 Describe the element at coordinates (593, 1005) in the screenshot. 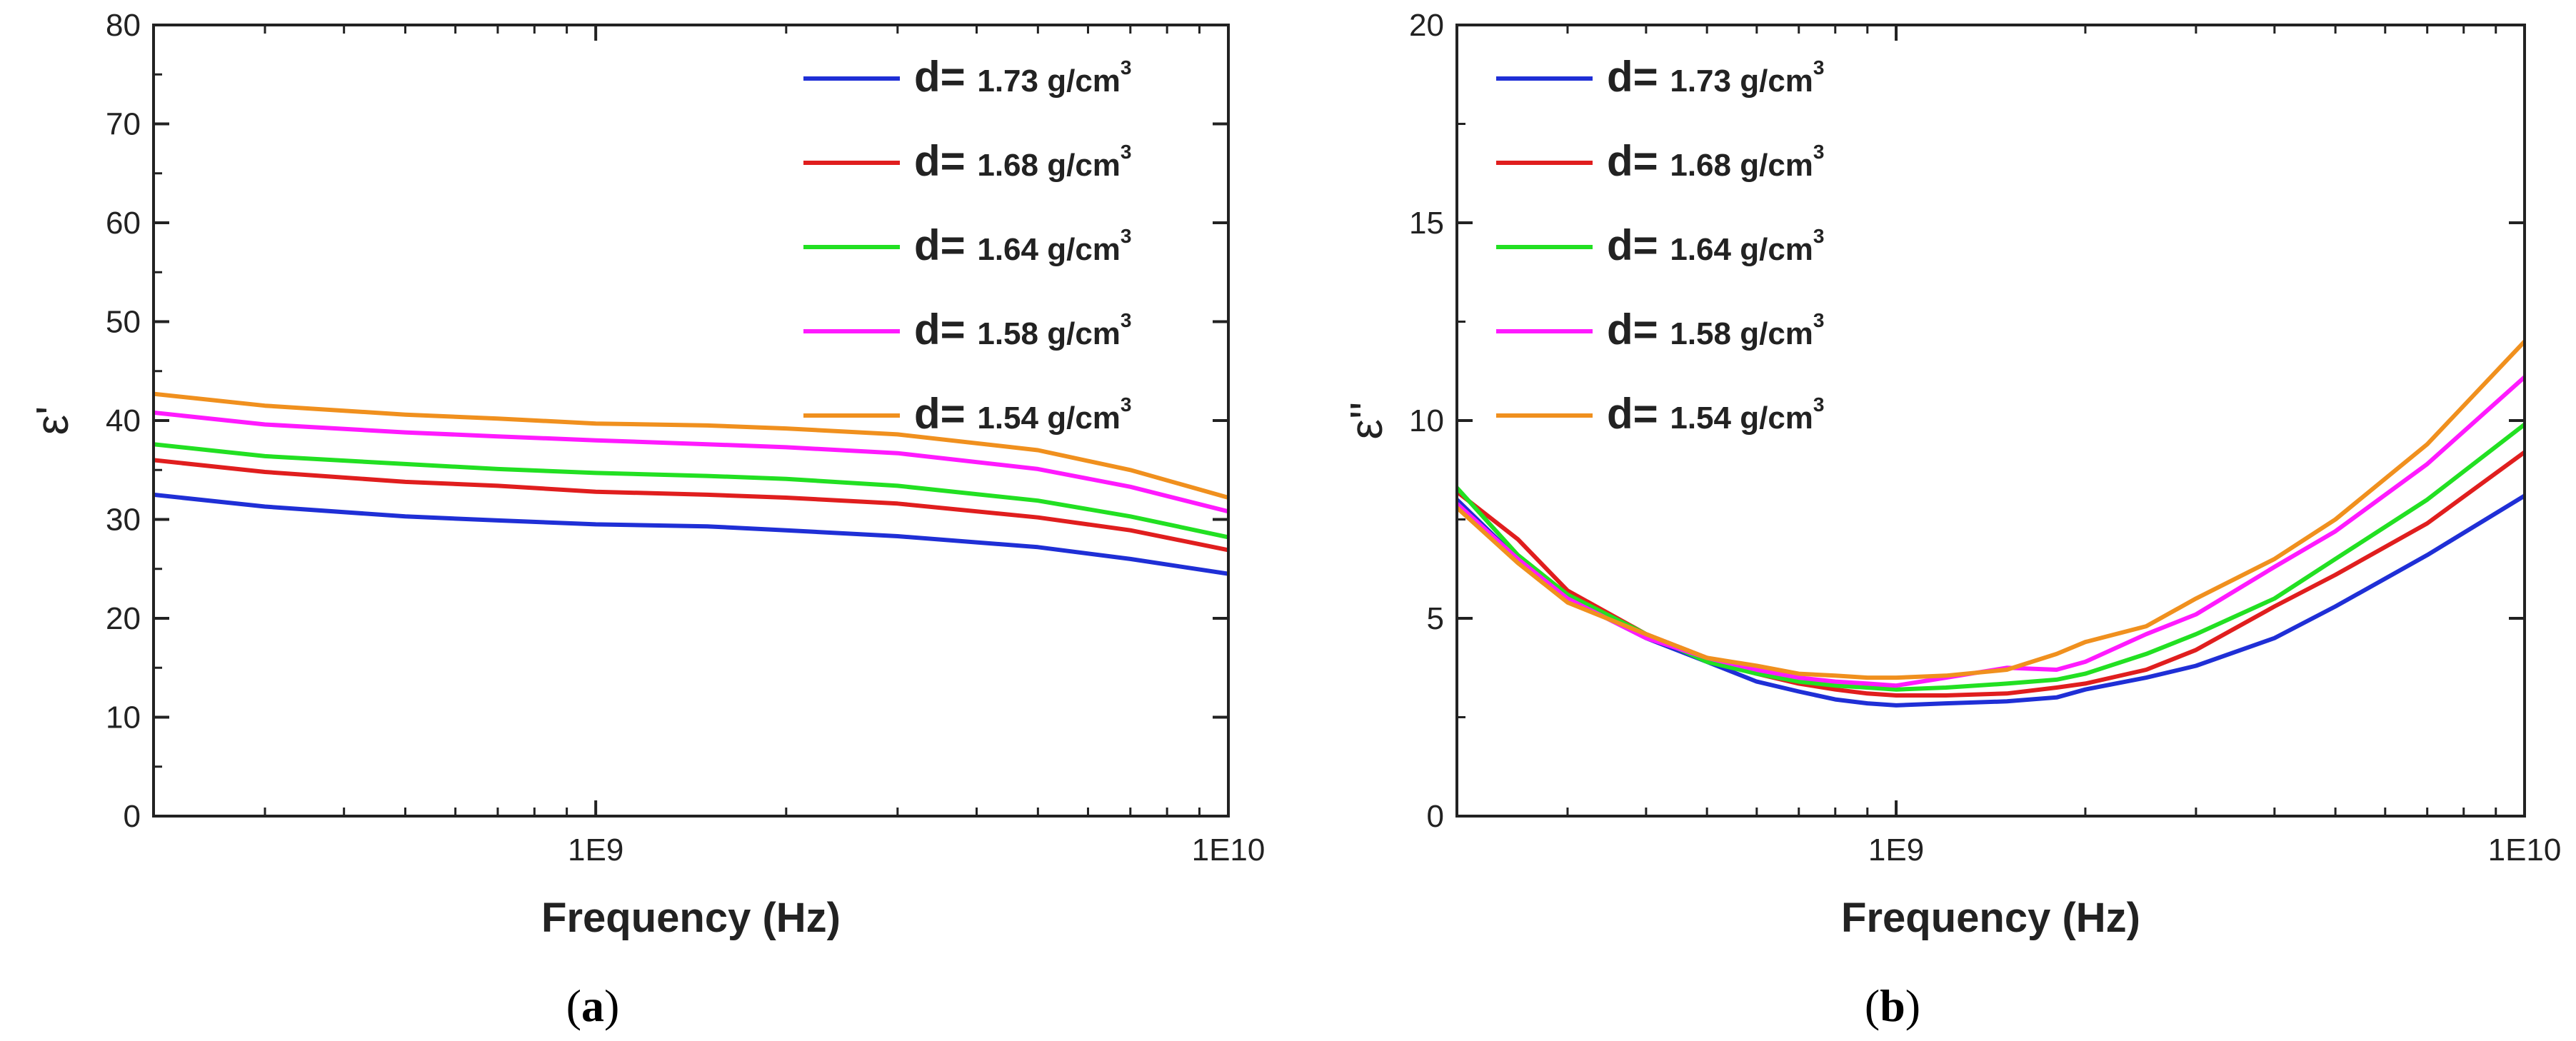

I see `panel-caption-a: (a)` at that location.